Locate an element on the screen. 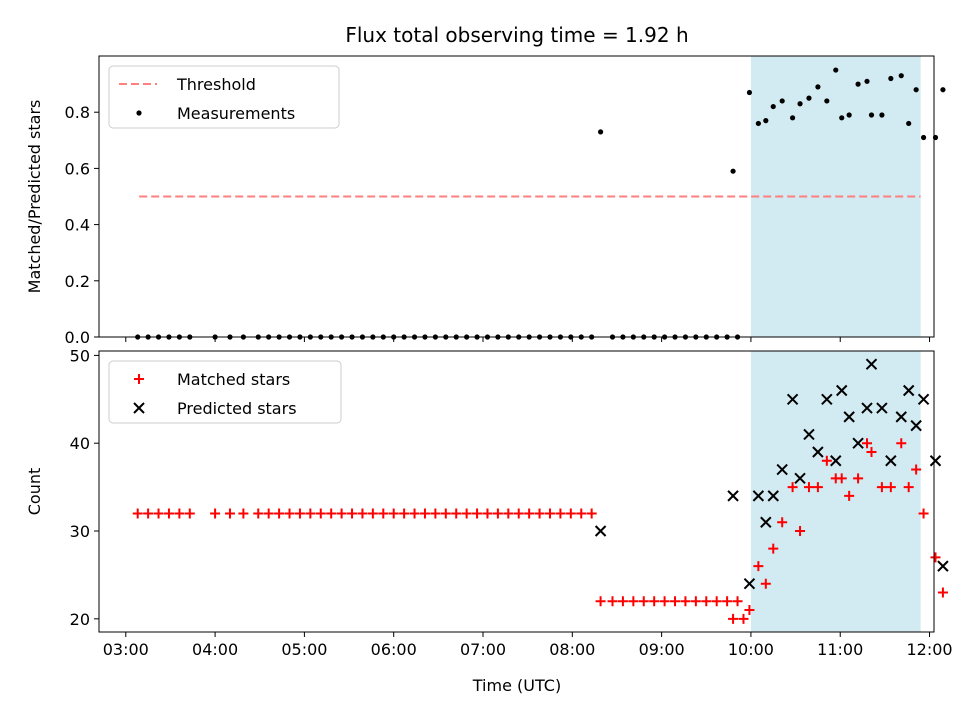  x-tick-label: 05:00 is located at coordinates (304, 649).